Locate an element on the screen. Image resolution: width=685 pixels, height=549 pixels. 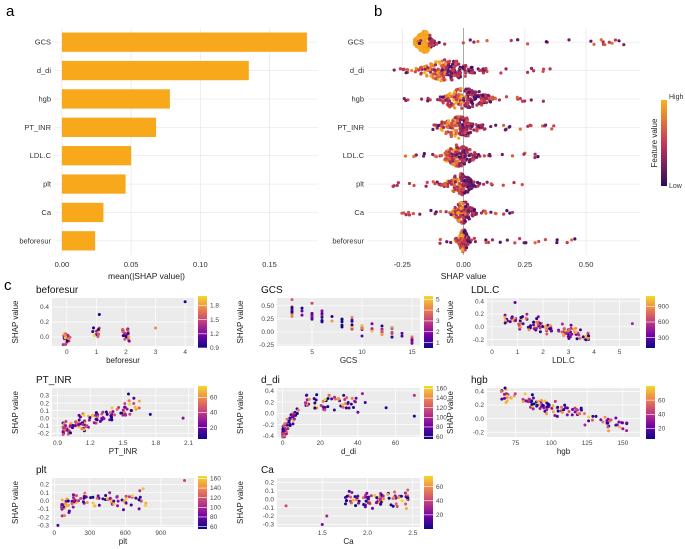
x-tick-label: 100 is located at coordinates (551, 443).